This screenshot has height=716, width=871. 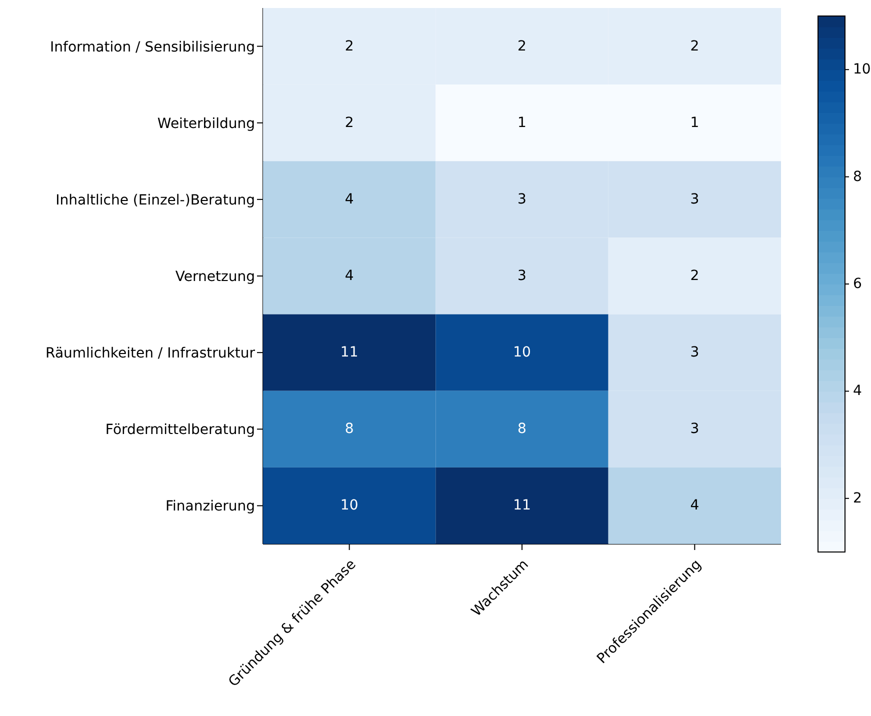 What do you see at coordinates (215, 276) in the screenshot?
I see `y-tick-label: Vernetzung` at bounding box center [215, 276].